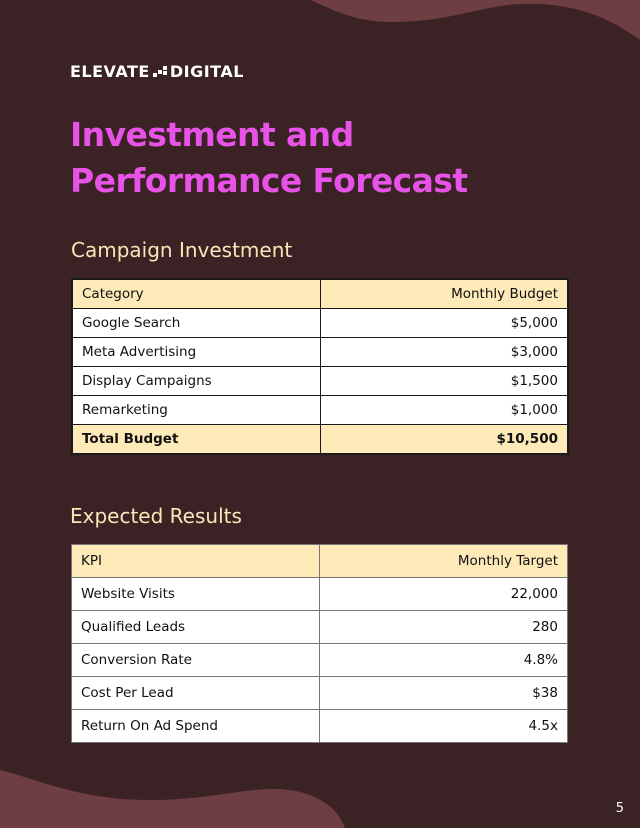 The image size is (640, 828). I want to click on row-label: Remarketing, so click(196, 410).